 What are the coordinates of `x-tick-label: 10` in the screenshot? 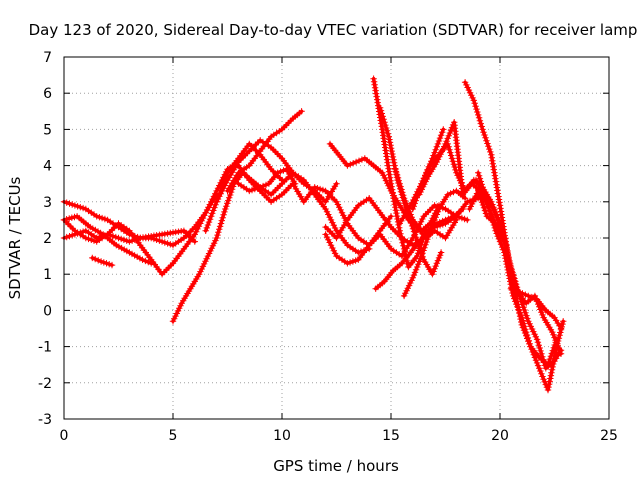 It's located at (282, 436).